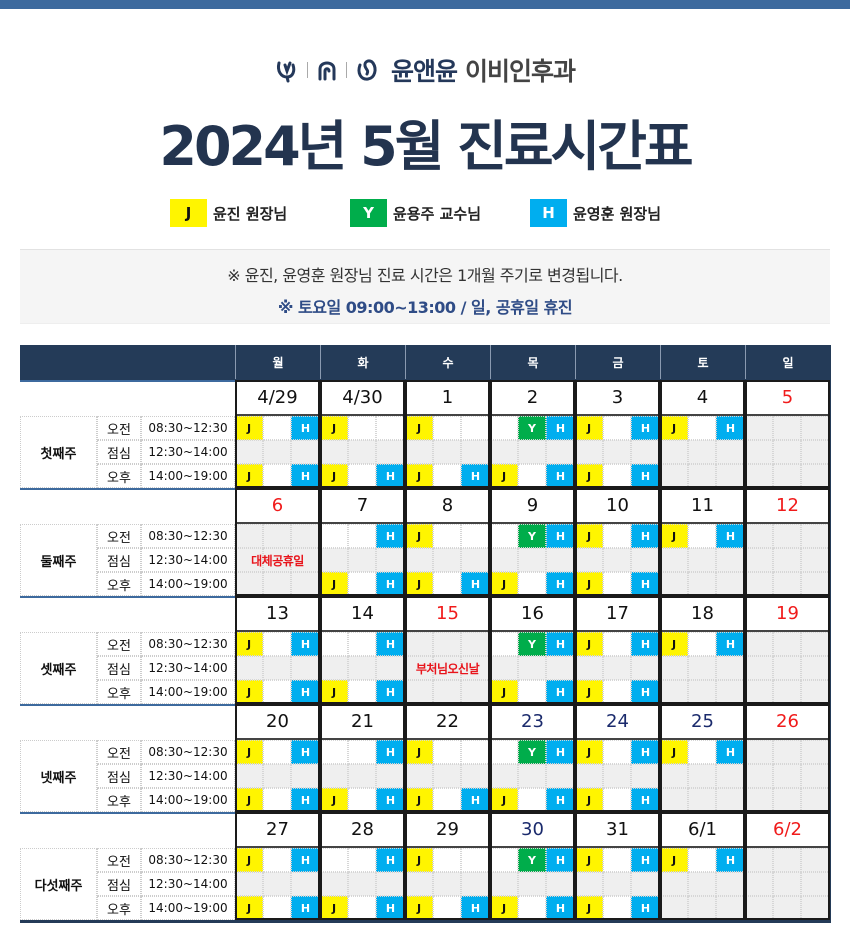  I want to click on date-cell: 9, so click(532, 506).